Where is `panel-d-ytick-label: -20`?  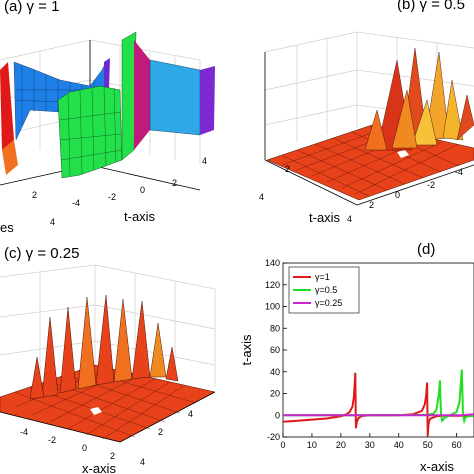 panel-d-ytick-label: -20 is located at coordinates (273, 437).